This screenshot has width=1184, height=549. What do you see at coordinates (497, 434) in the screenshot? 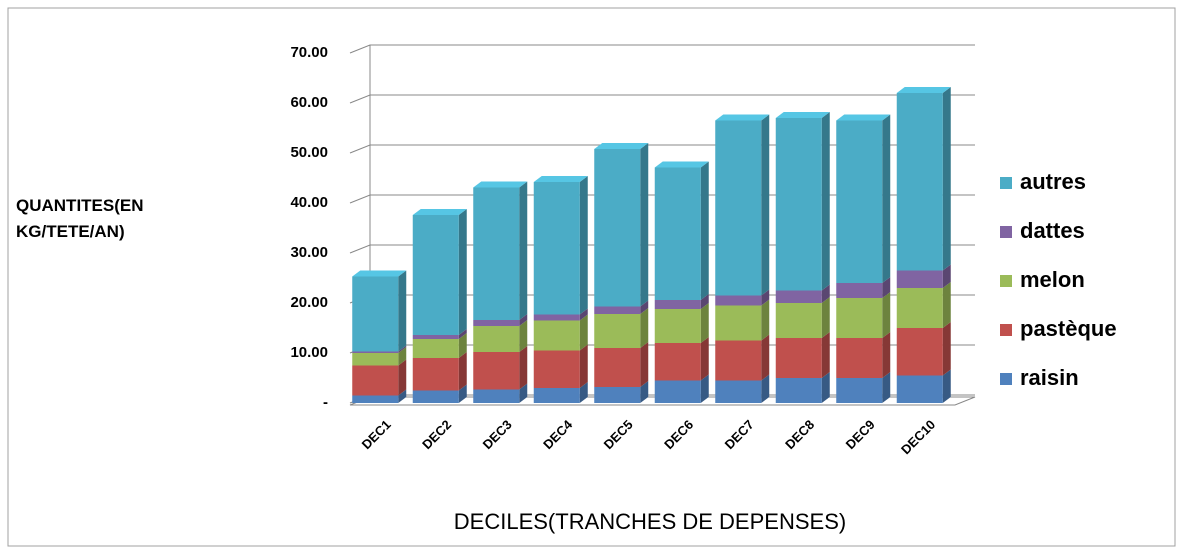
I see `x-tick-label: DEC3` at bounding box center [497, 434].